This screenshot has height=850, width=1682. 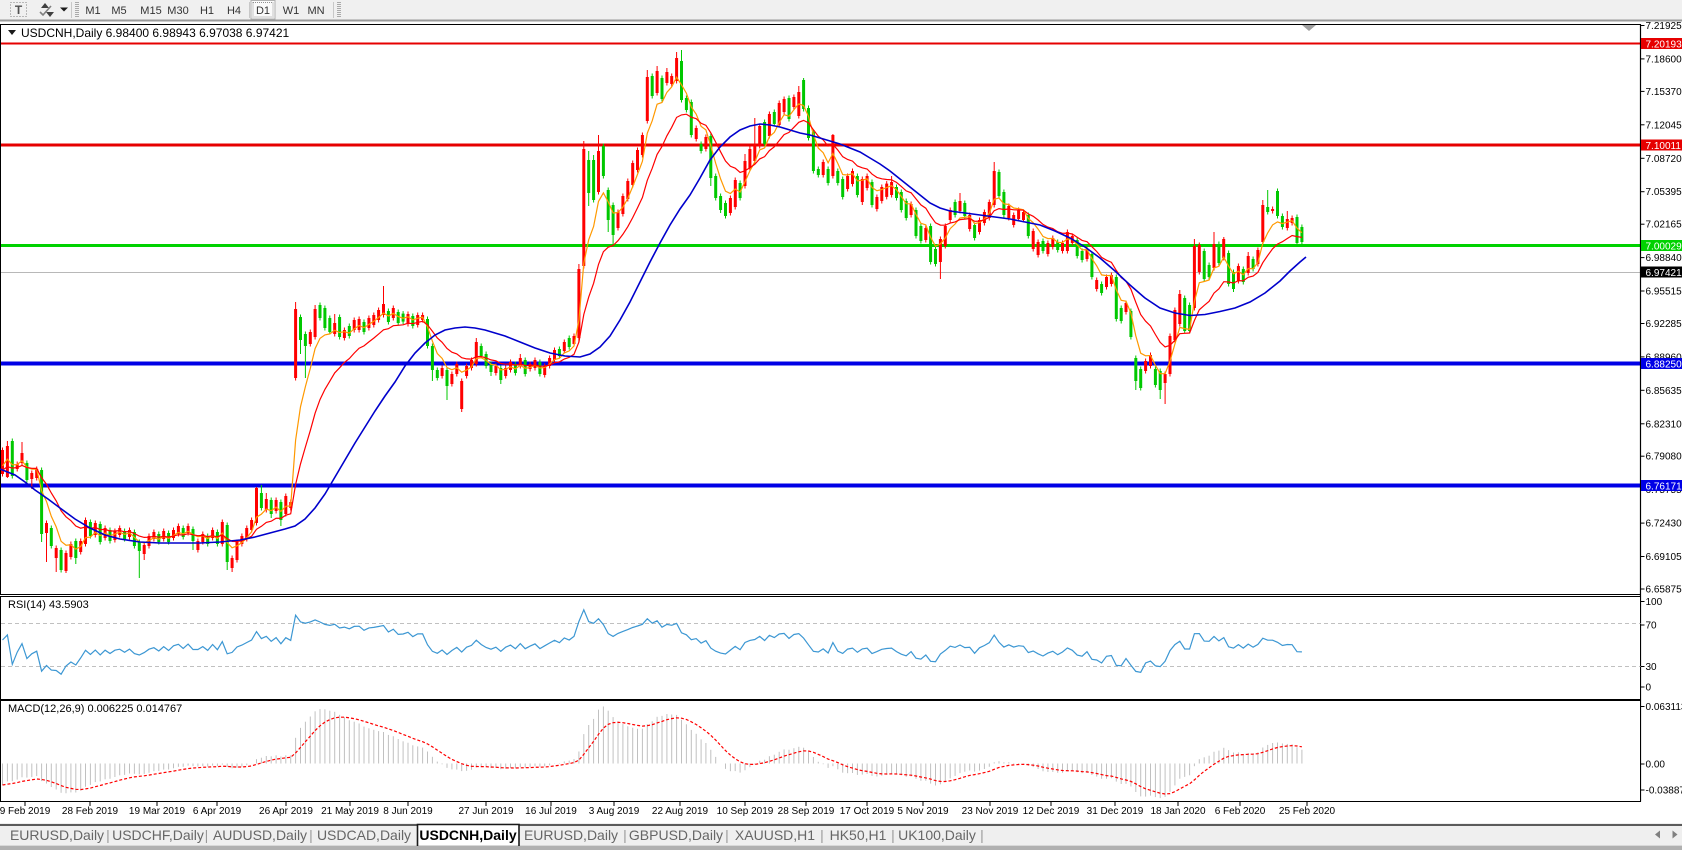 What do you see at coordinates (1654, 602) in the screenshot?
I see `svg-text: 100` at bounding box center [1654, 602].